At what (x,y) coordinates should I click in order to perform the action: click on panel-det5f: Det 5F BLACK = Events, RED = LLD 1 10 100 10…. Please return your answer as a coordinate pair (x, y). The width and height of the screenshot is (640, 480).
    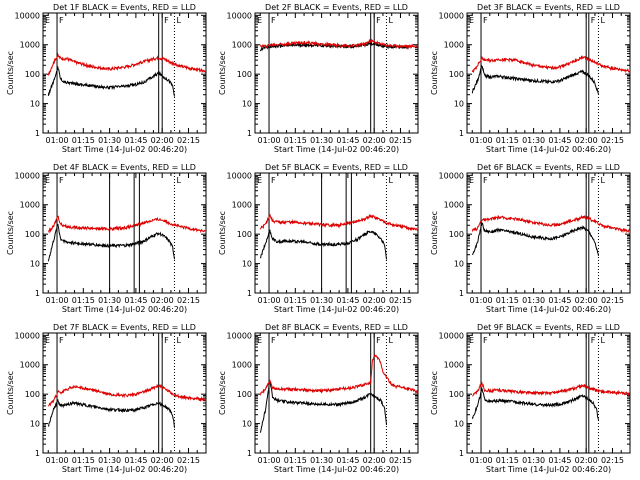
    Looking at the image, I should click on (318, 238).